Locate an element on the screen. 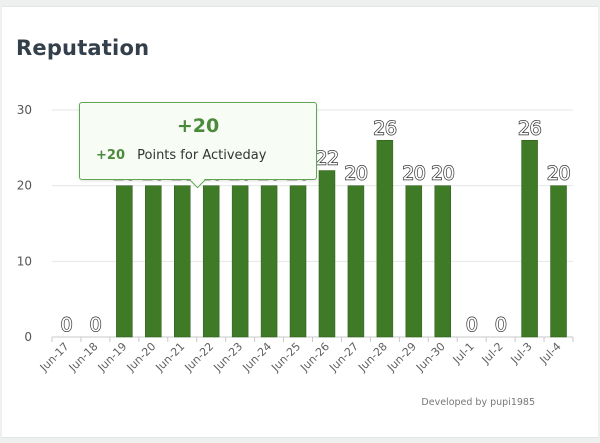 The width and height of the screenshot is (600, 443). x-tick-label: Jun-26 is located at coordinates (314, 357).